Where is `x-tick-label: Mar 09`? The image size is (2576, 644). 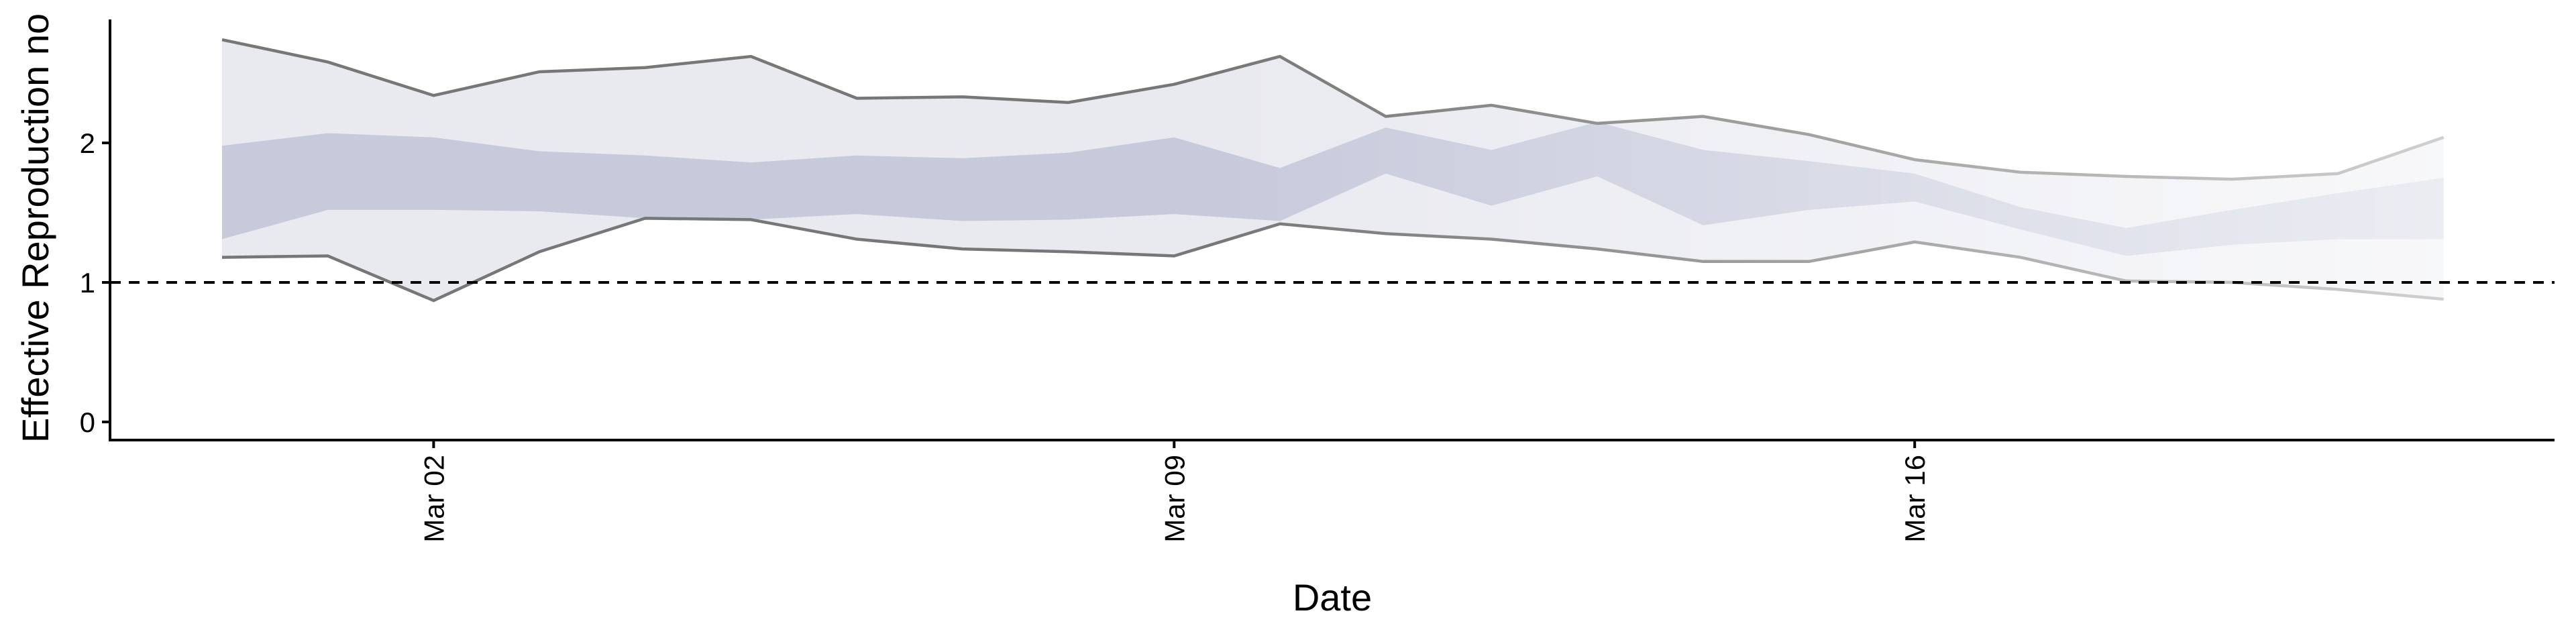
x-tick-label: Mar 09 is located at coordinates (1174, 499).